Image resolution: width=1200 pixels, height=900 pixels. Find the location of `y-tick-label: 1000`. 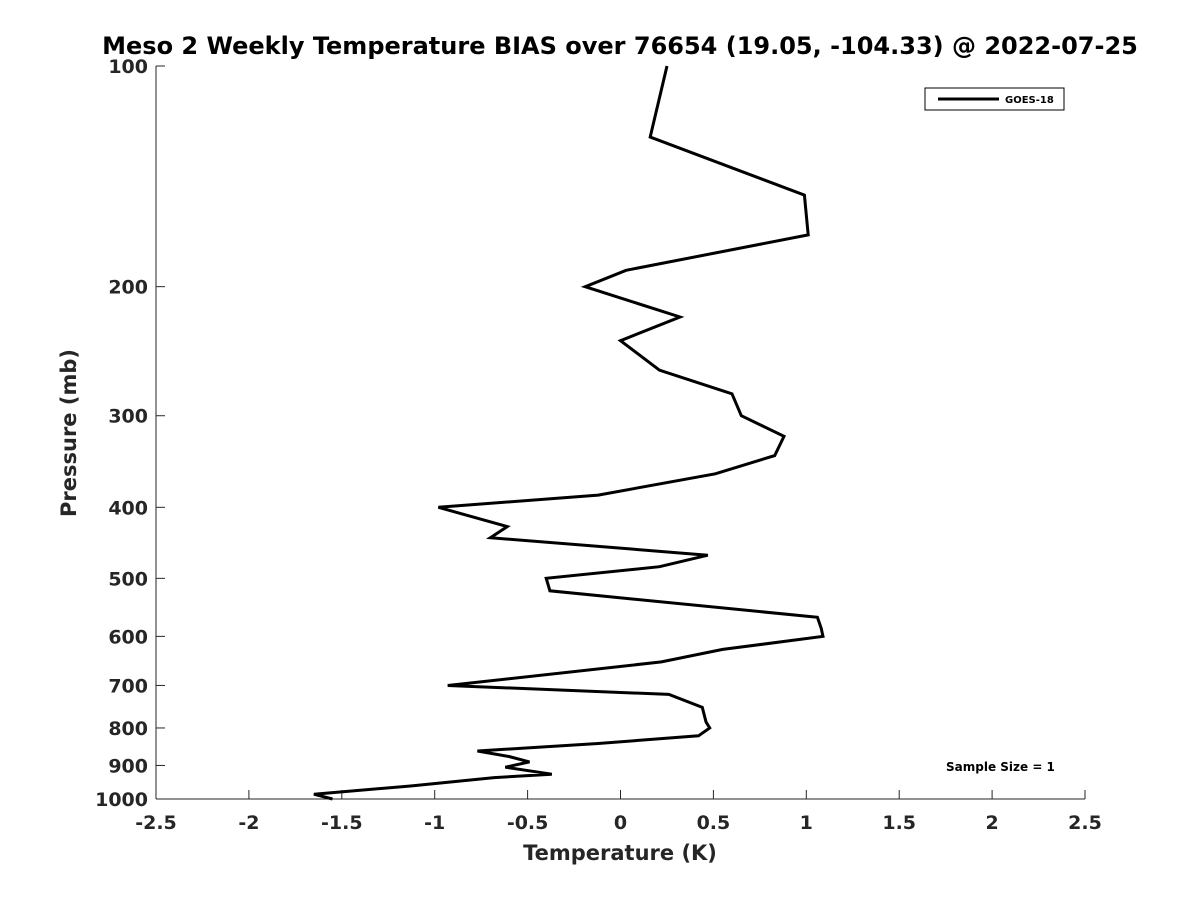

y-tick-label: 1000 is located at coordinates (121, 800).